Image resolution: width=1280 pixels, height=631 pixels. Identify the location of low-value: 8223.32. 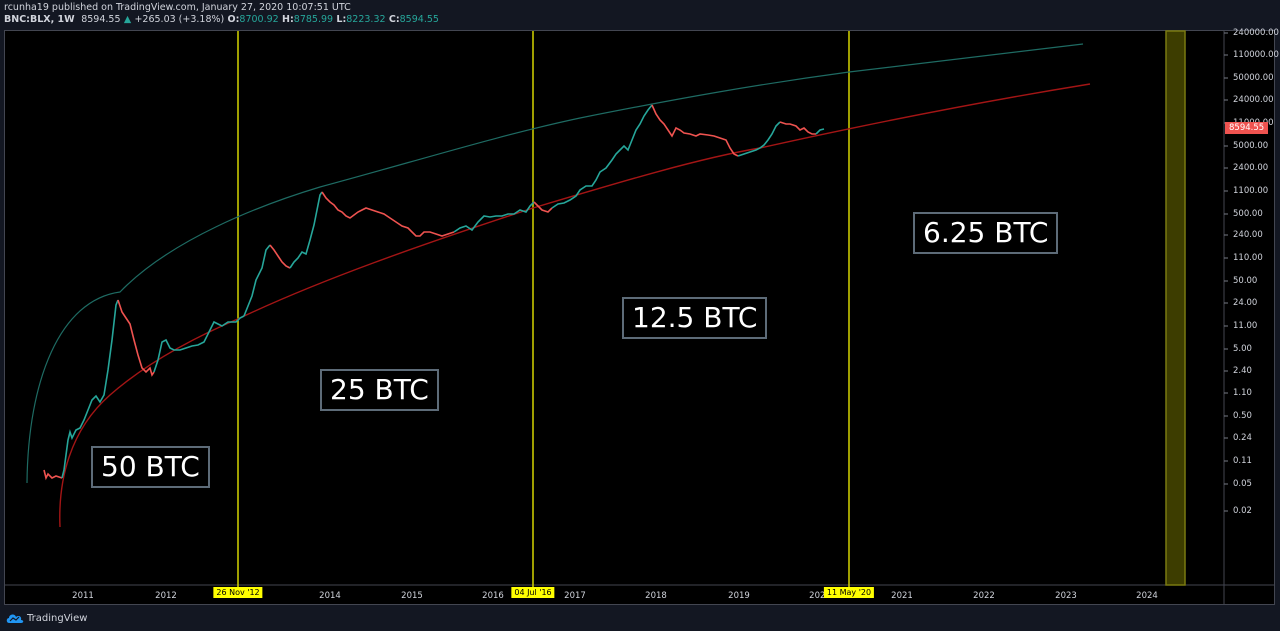
(366, 19).